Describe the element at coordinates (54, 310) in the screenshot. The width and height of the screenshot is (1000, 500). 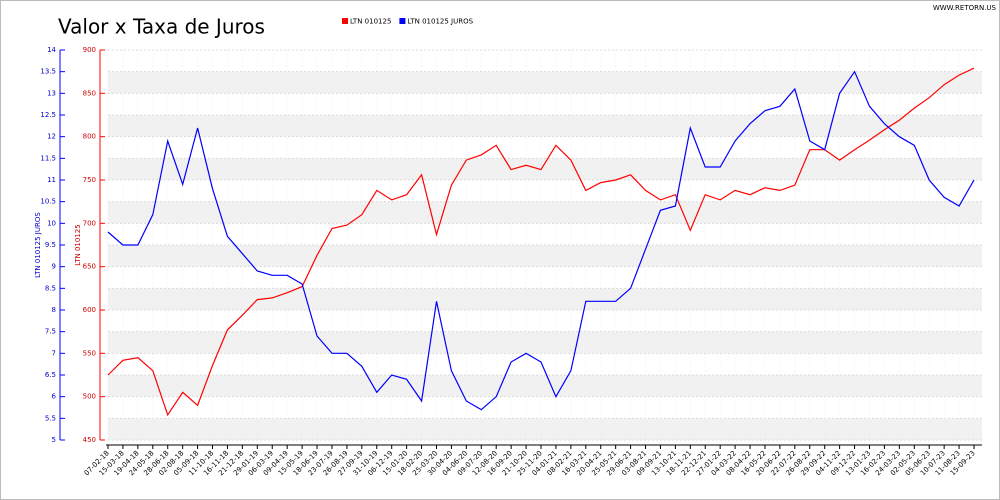
I see `y-tick-label: 8` at that location.